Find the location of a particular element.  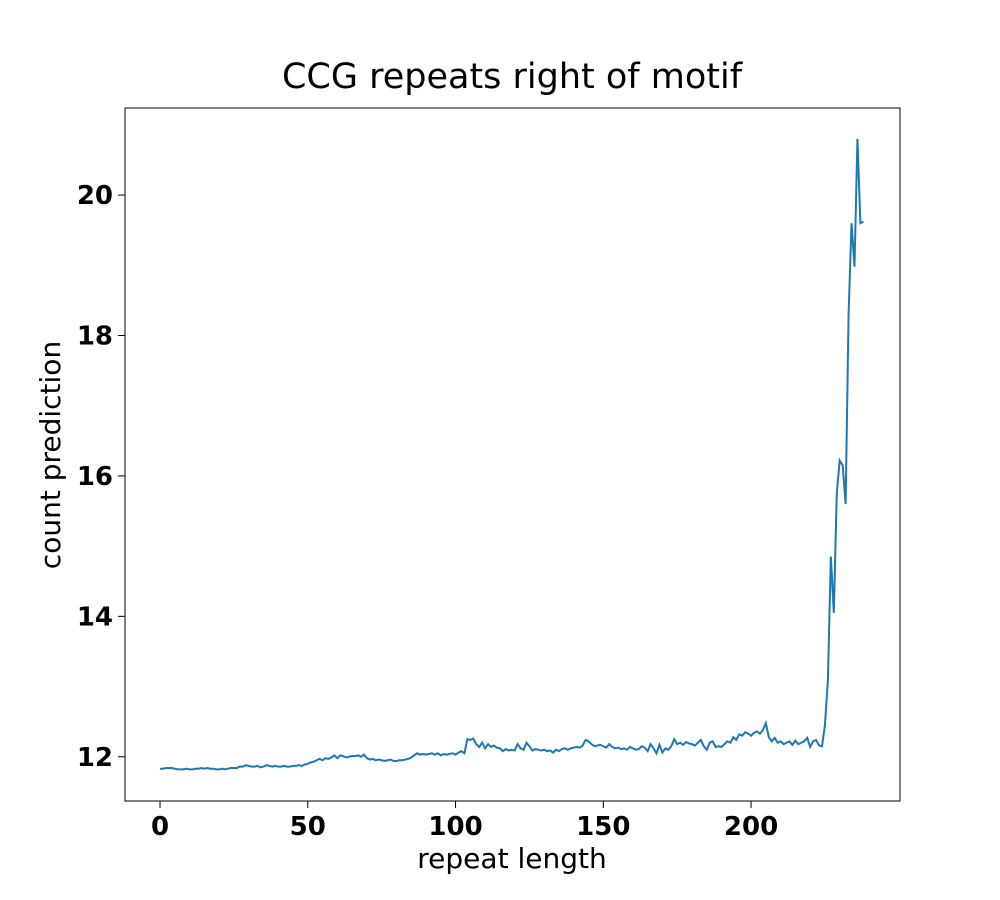

y-tick-label: 14 is located at coordinates (95, 617).